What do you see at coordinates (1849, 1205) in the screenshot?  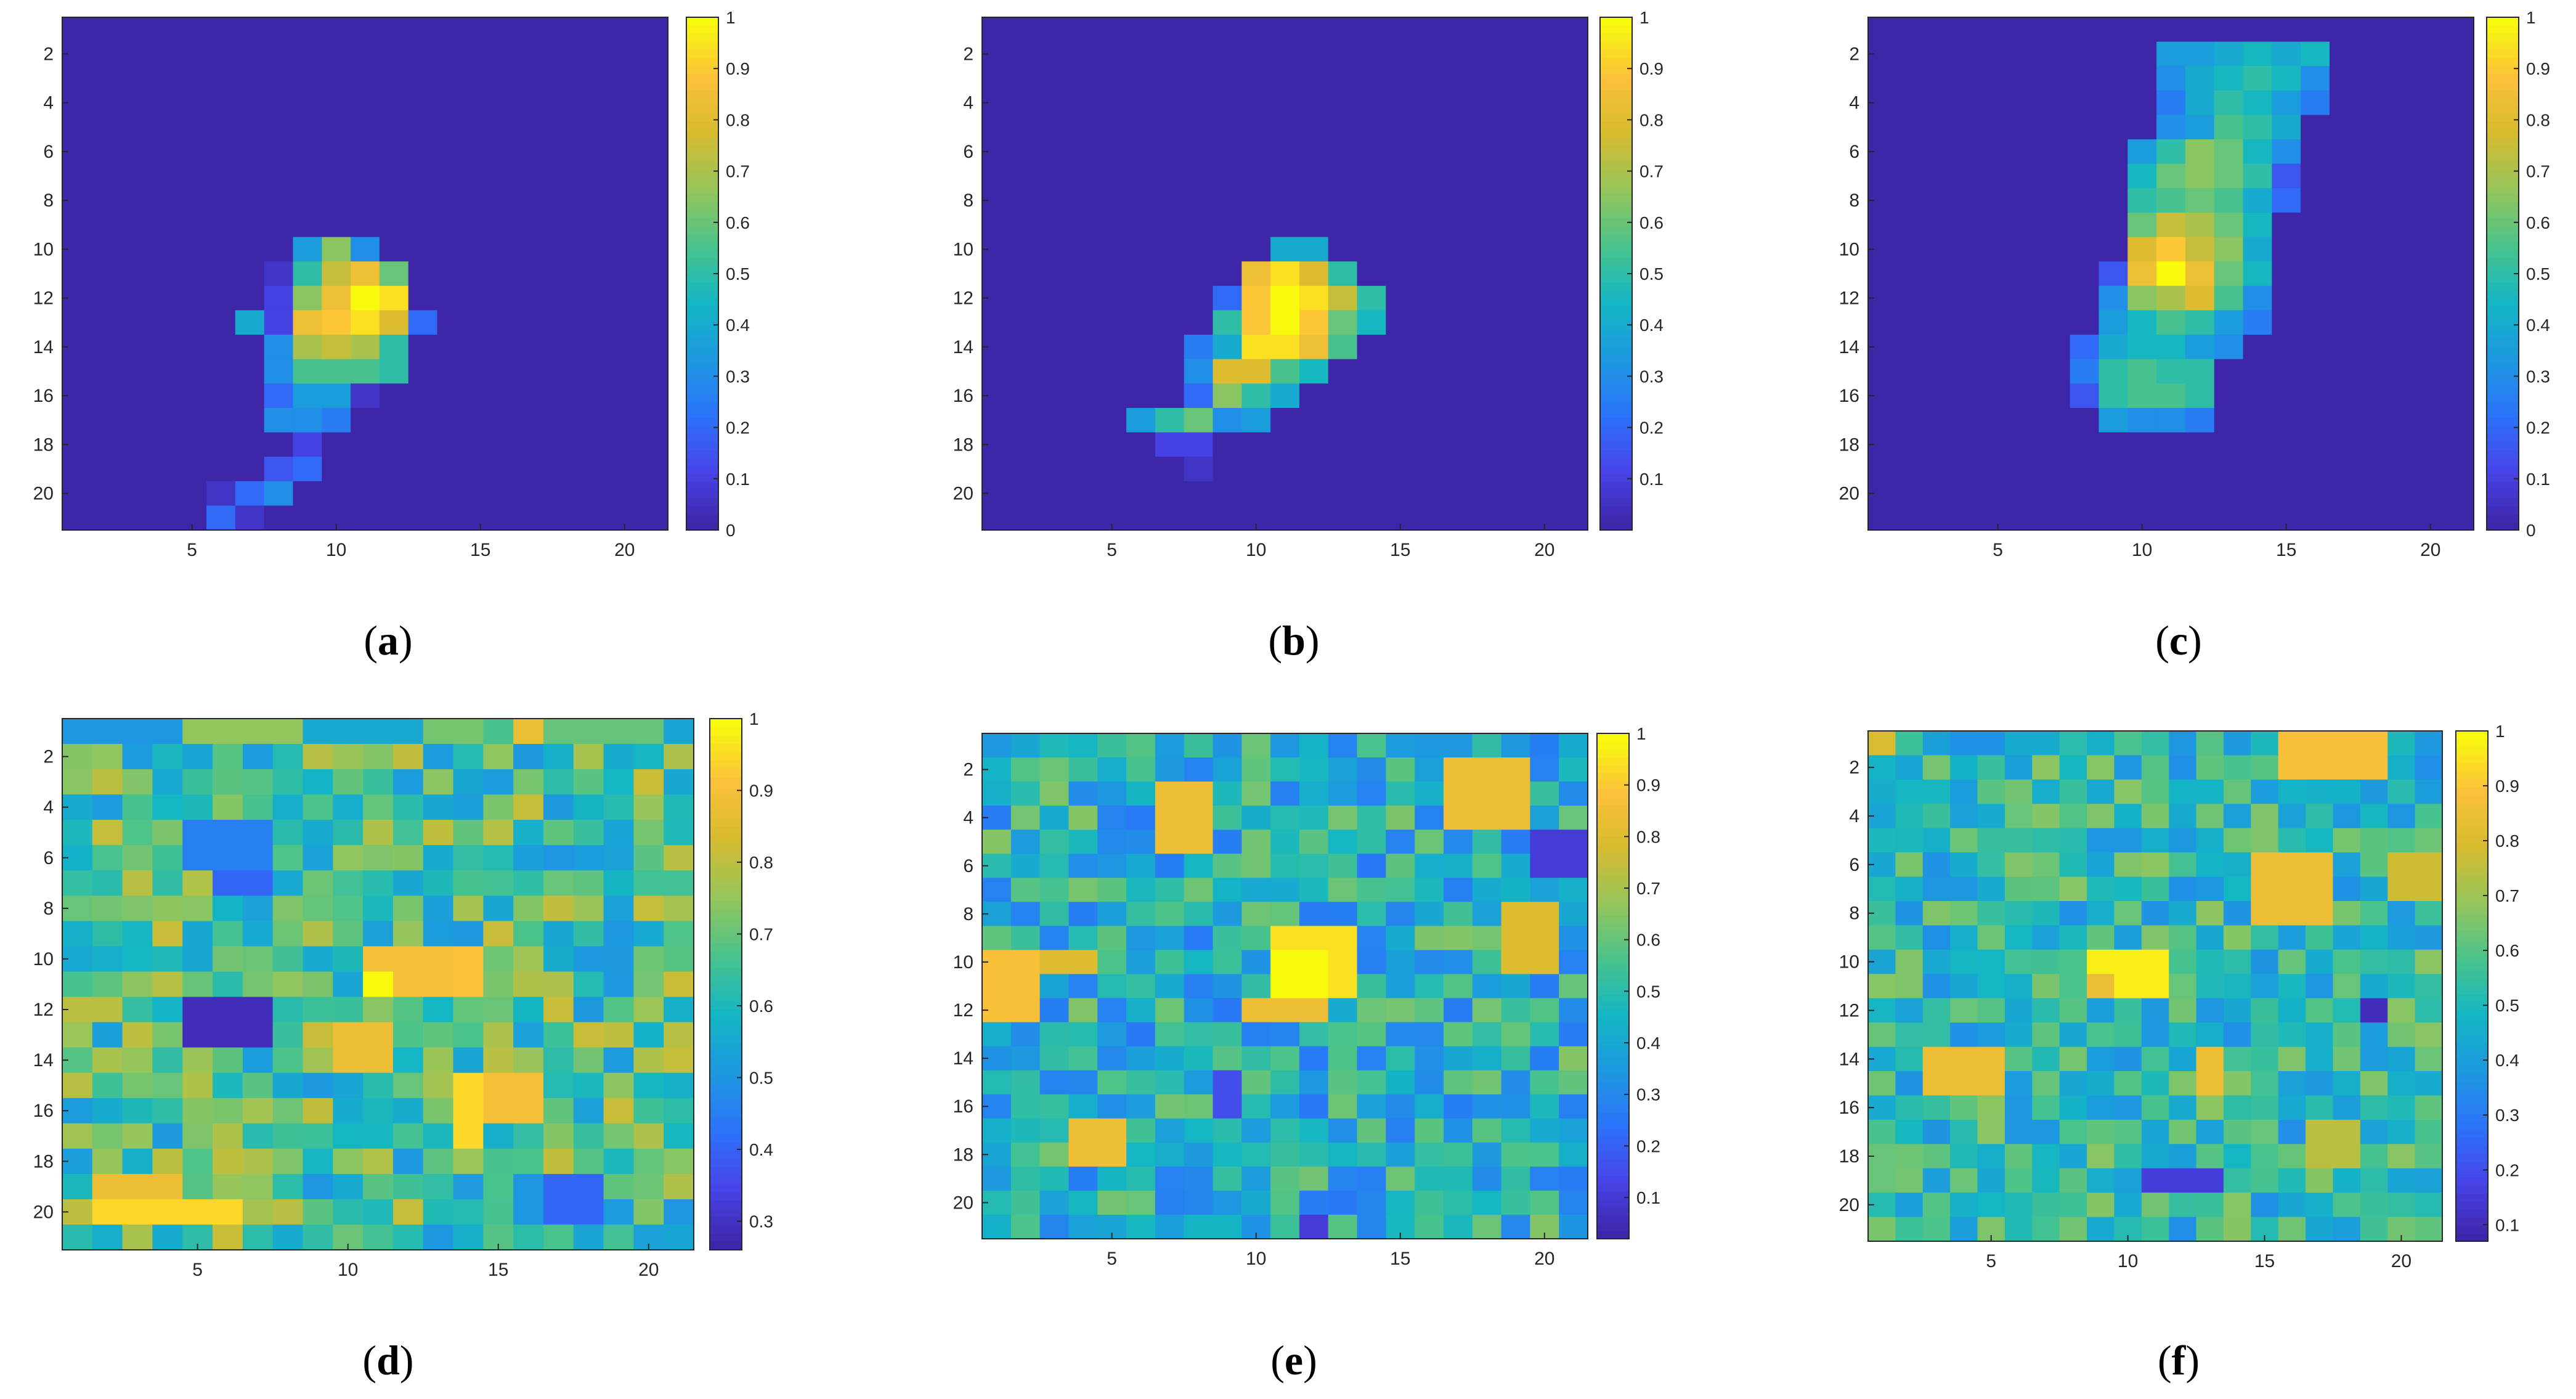 I see `y-tick-label: 20` at bounding box center [1849, 1205].